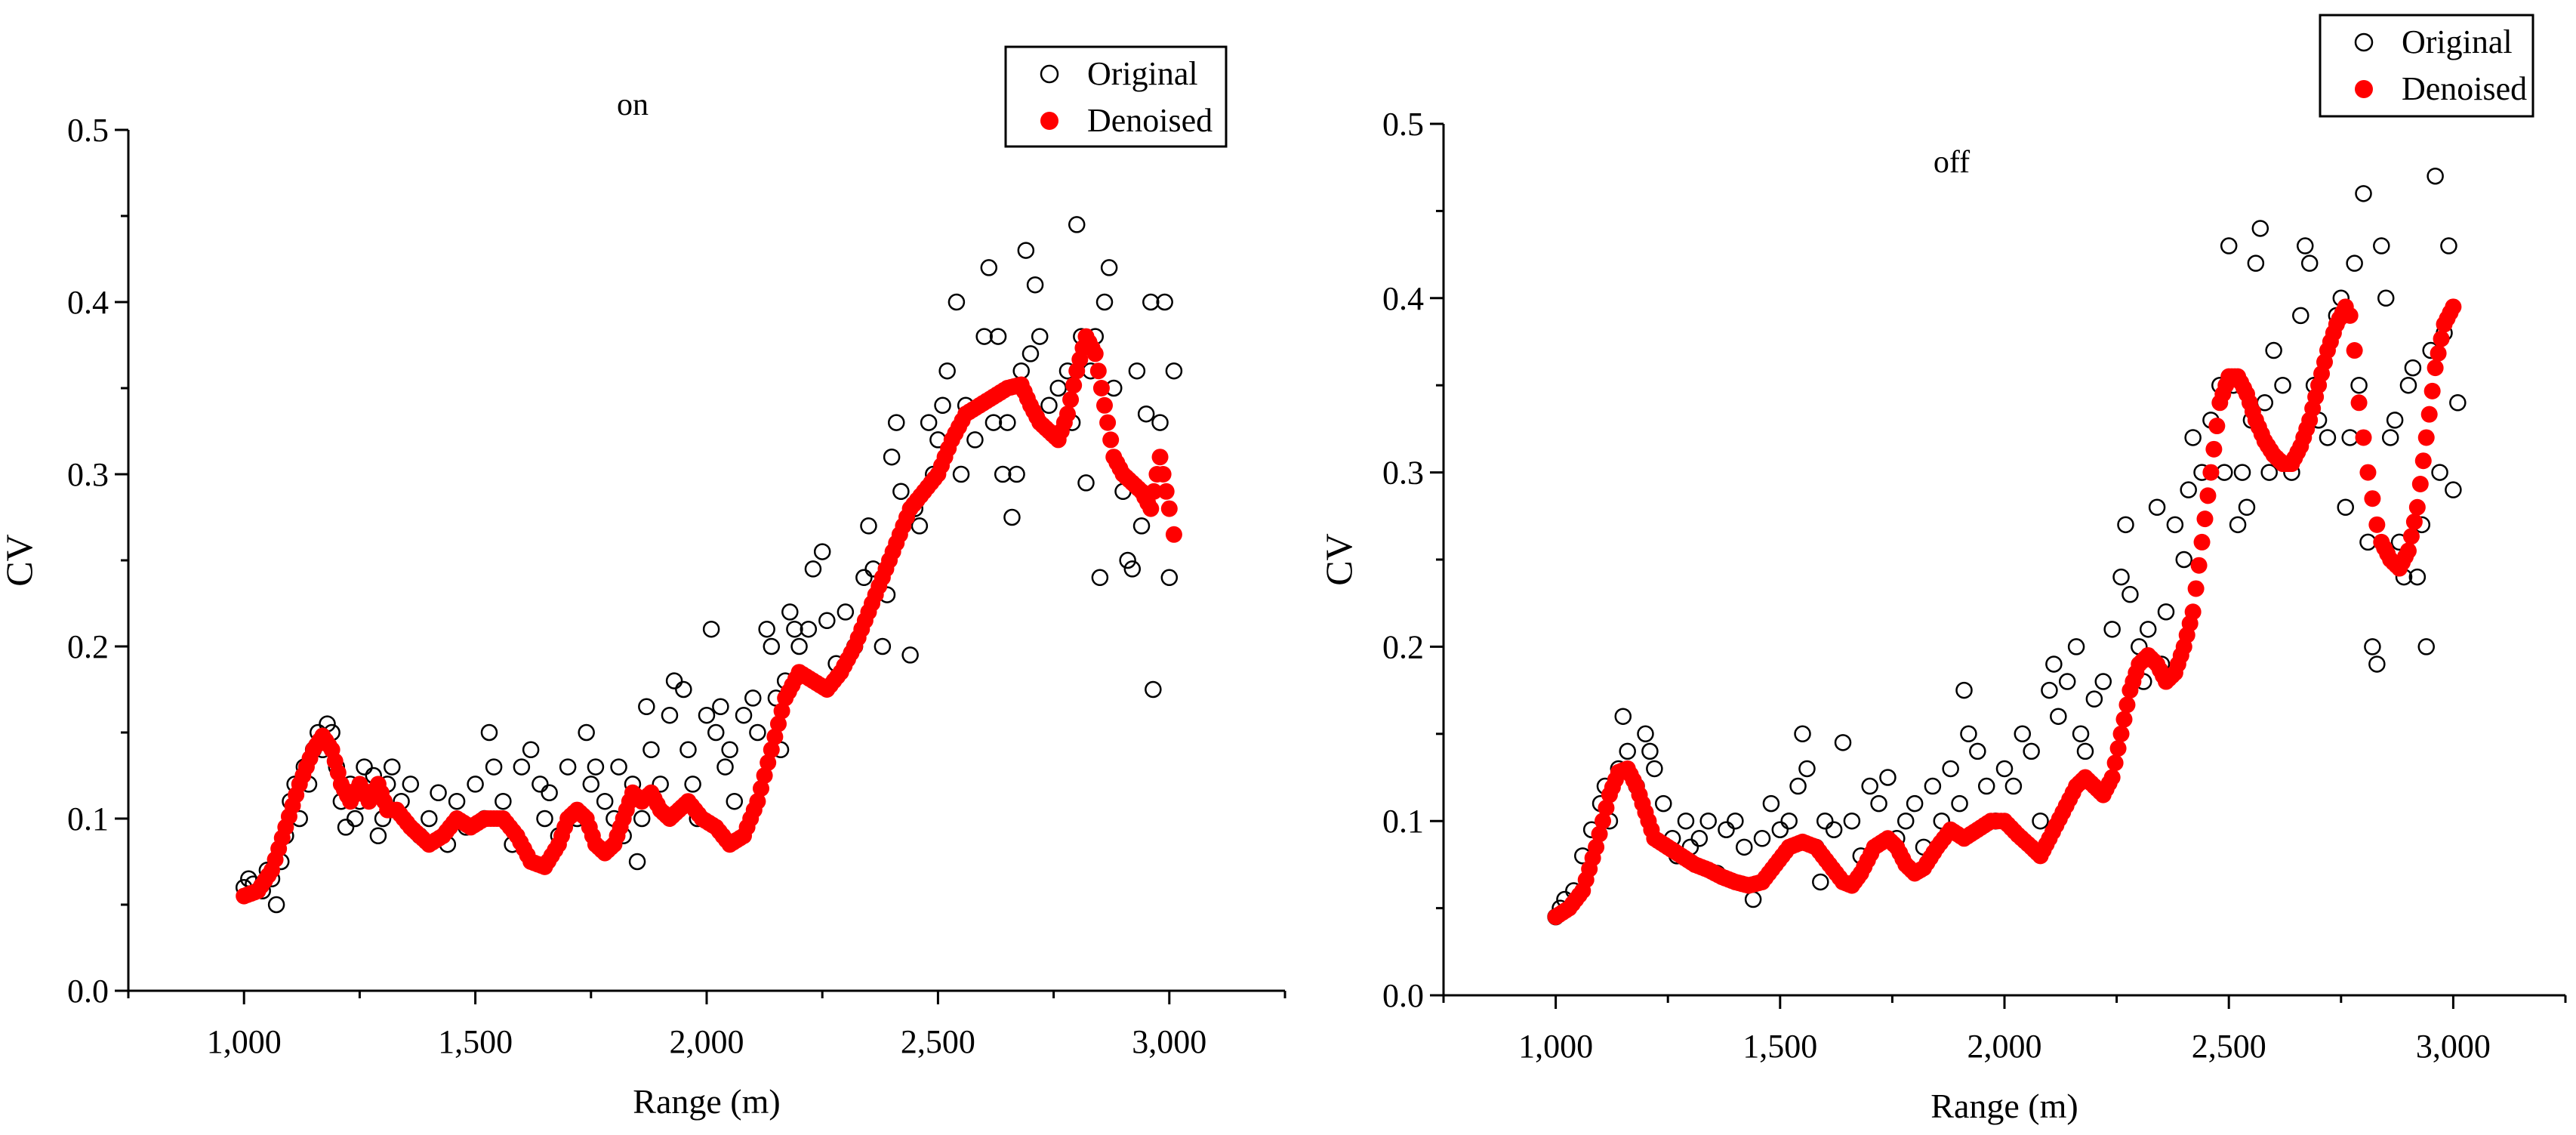 This screenshot has height=1135, width=2576. I want to click on chart-0-x-tick-label: 2,500, so click(938, 1041).